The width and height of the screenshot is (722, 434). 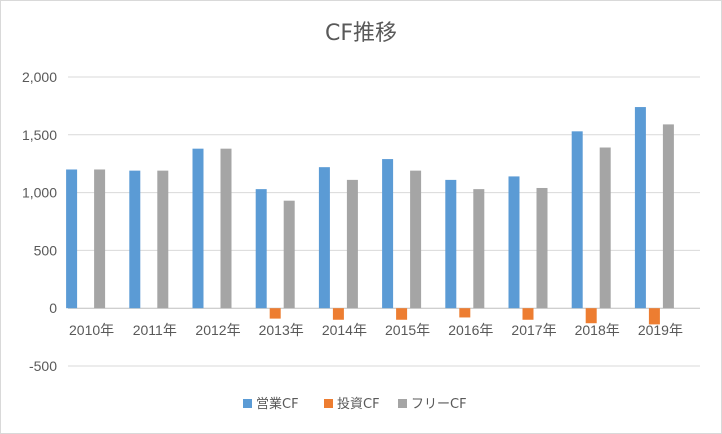 I want to click on chart-title: CF推移, so click(x=361, y=33).